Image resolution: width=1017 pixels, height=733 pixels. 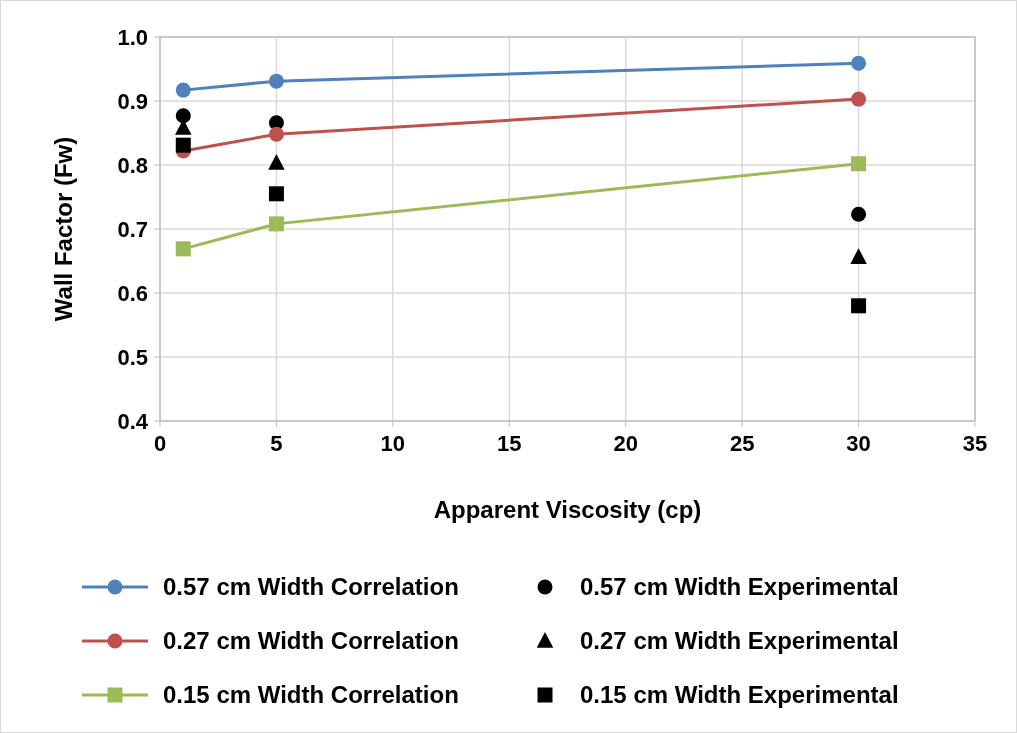 I want to click on x-axis-title: Apparent Viscosity (cp), so click(x=567, y=509).